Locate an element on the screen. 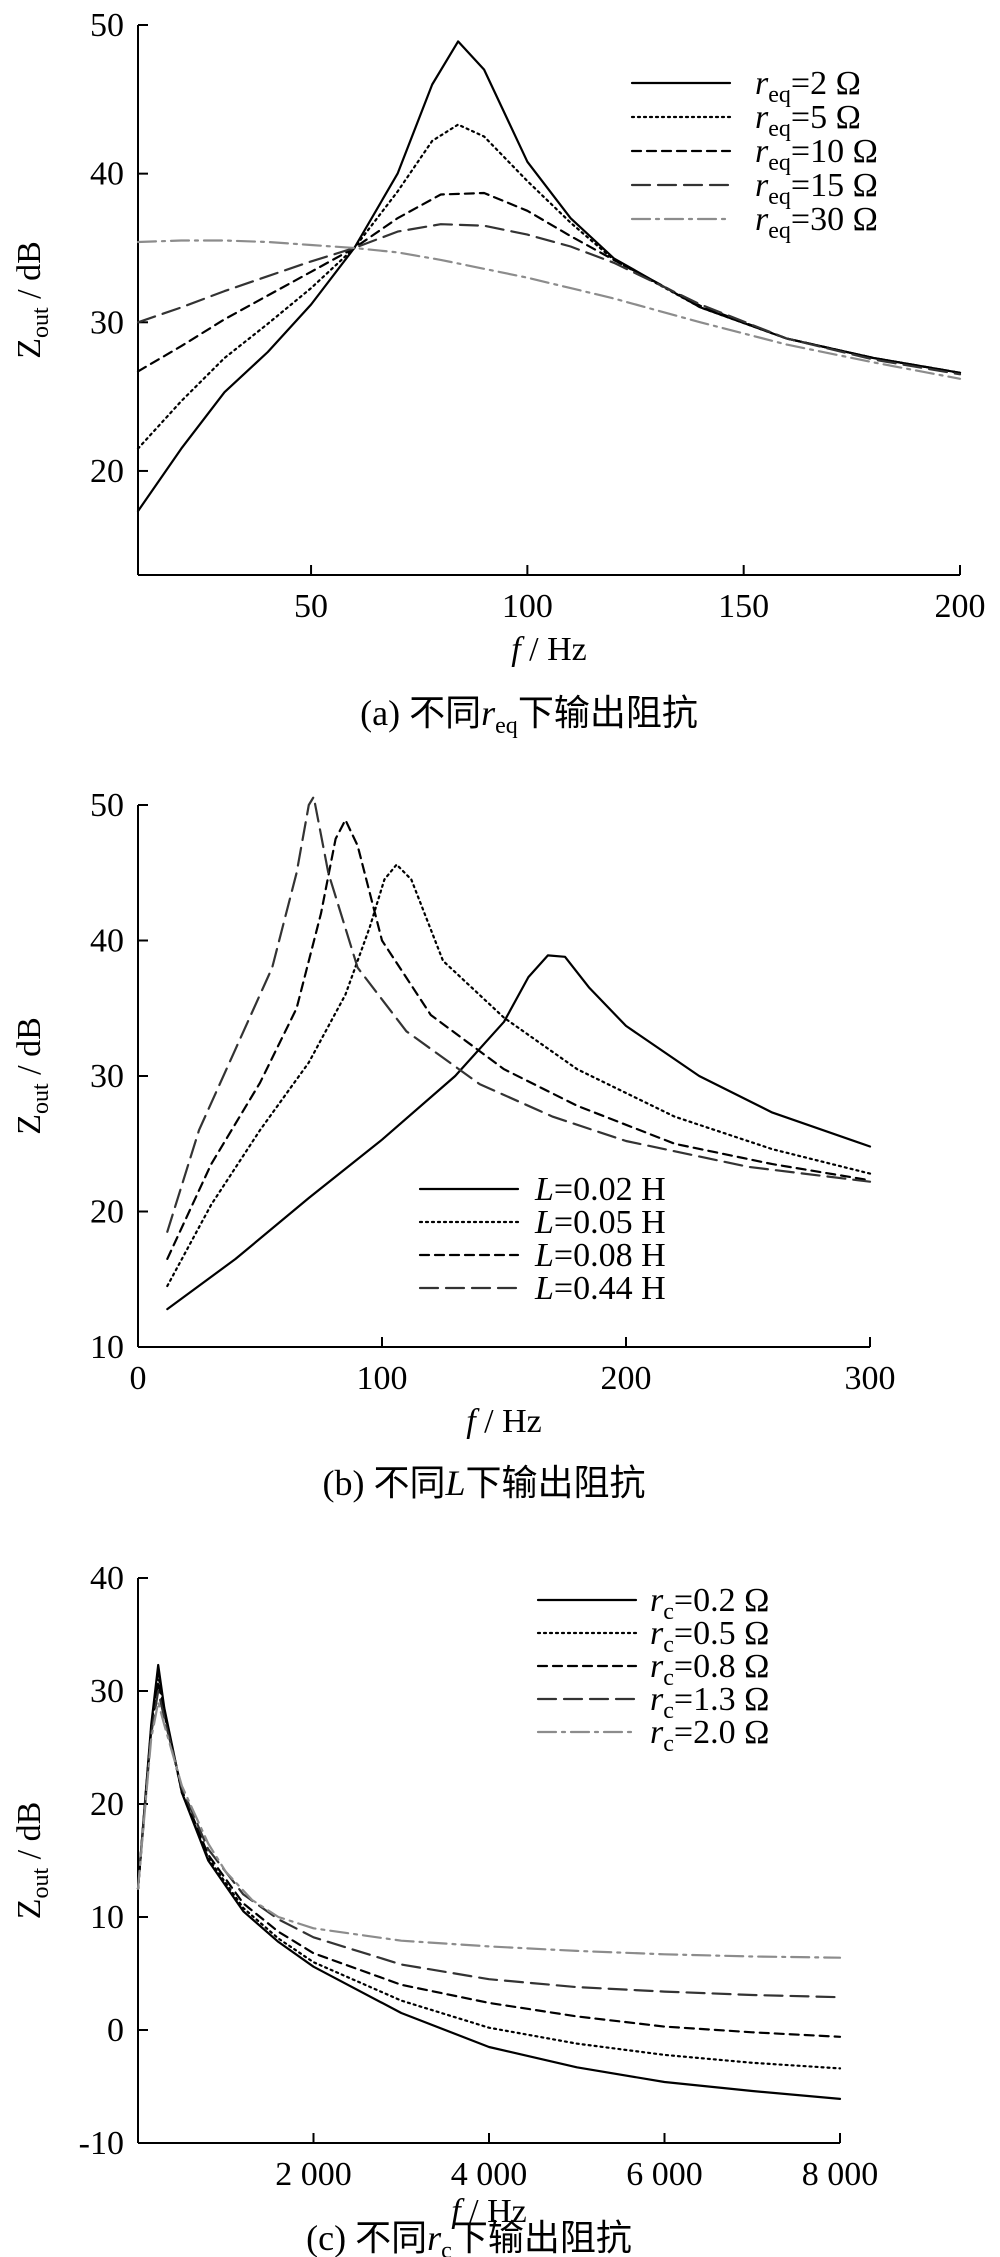  x-tick-label: 4 000 is located at coordinates (489, 2174).